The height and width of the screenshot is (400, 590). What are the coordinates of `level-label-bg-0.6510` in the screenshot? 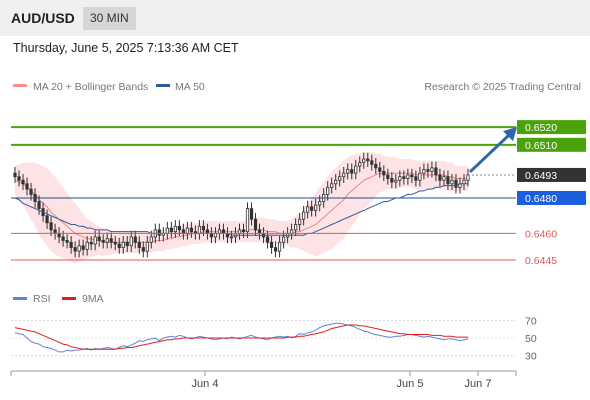 It's located at (551, 144).